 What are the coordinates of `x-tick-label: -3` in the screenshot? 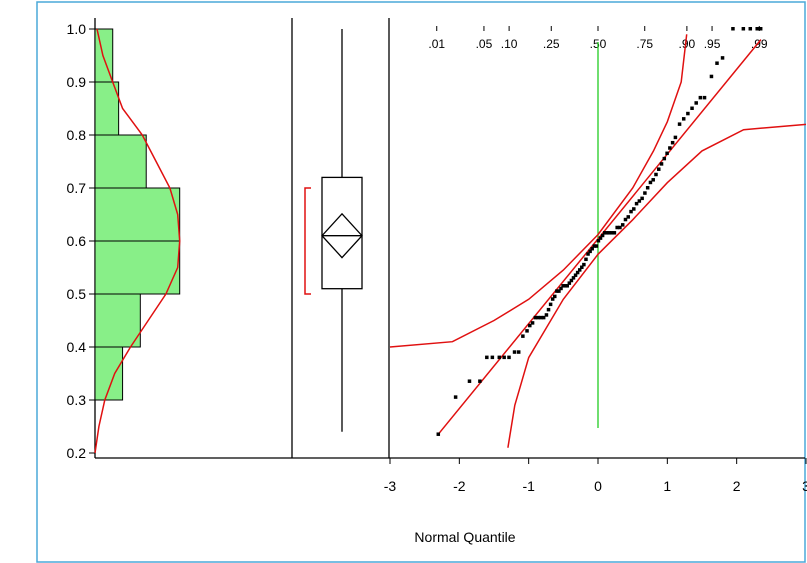 It's located at (390, 486).